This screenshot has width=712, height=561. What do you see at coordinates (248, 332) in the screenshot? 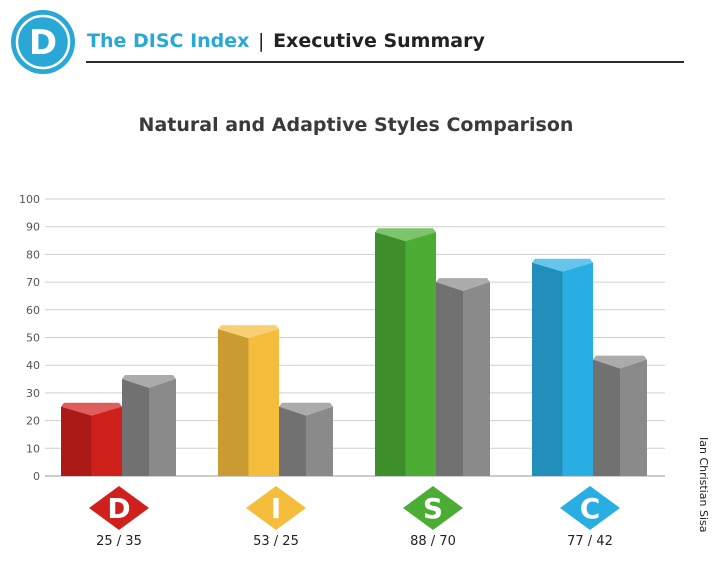
I see `bar-natural-I-cap` at bounding box center [248, 332].